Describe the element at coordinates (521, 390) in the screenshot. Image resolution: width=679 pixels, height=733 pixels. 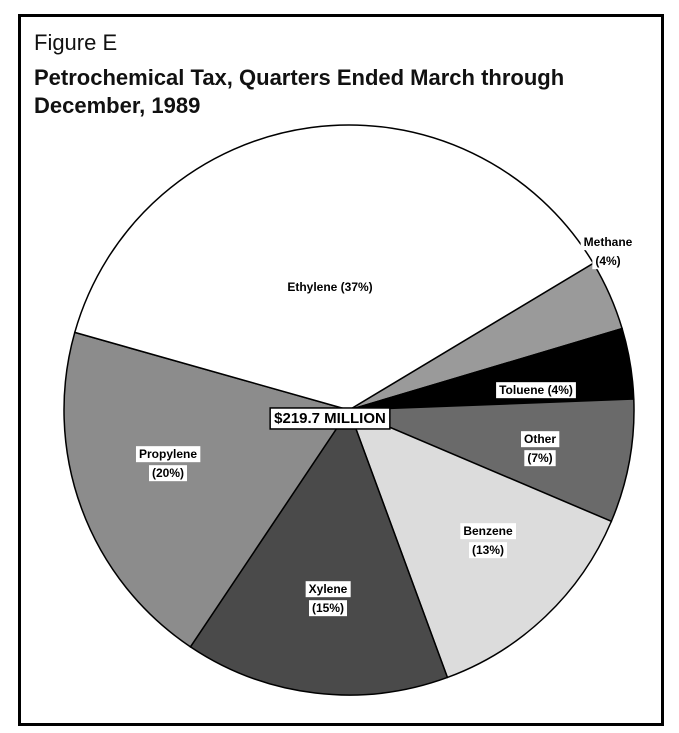
I see `category-name: Toluene` at that location.